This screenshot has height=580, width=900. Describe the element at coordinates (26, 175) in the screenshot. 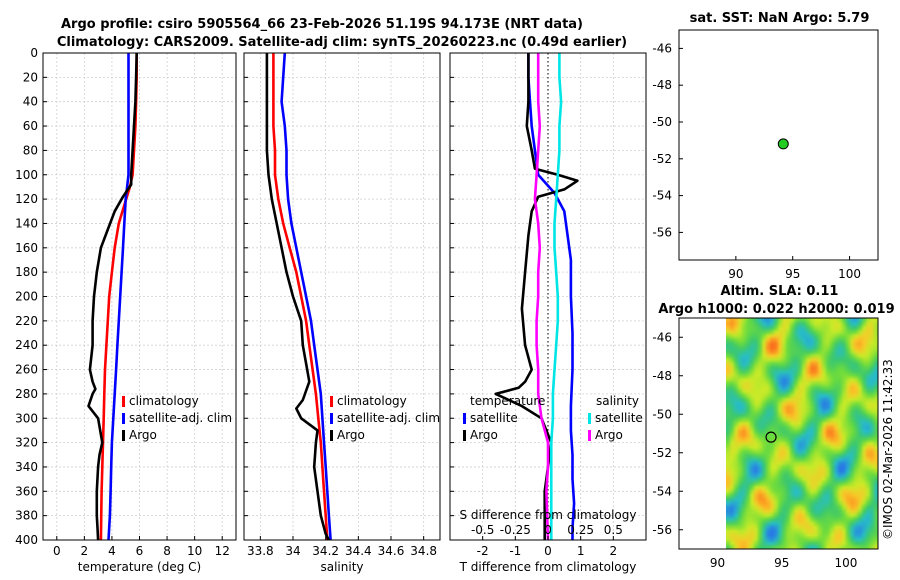

I see `depth-tick-label: 100` at that location.